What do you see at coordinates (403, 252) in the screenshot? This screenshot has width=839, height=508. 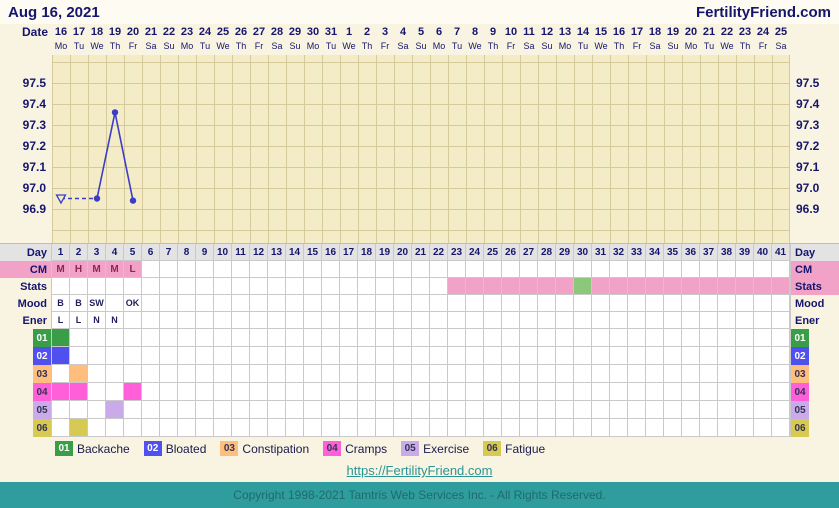 I see `day-cell: 20` at bounding box center [403, 252].